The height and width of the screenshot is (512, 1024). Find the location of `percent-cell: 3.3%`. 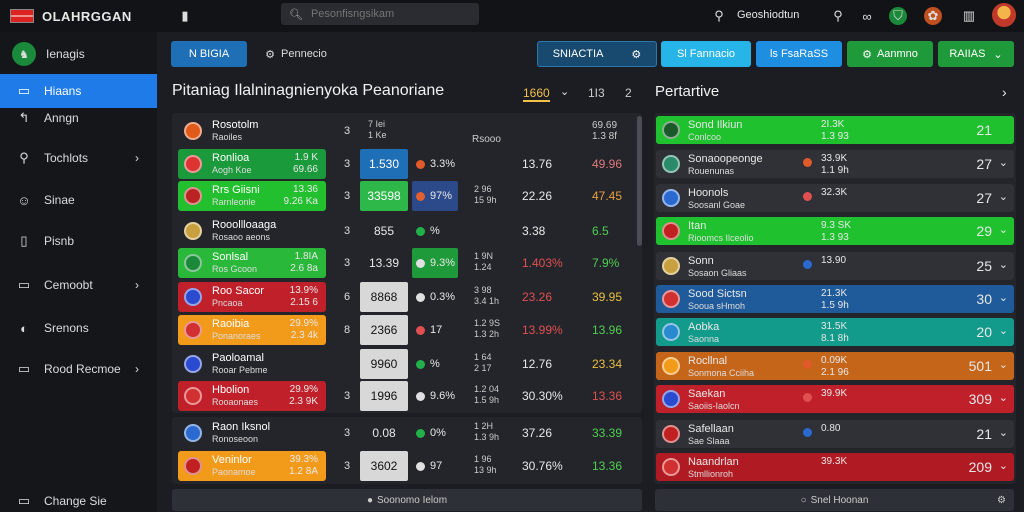

percent-cell: 3.3% is located at coordinates (435, 164).